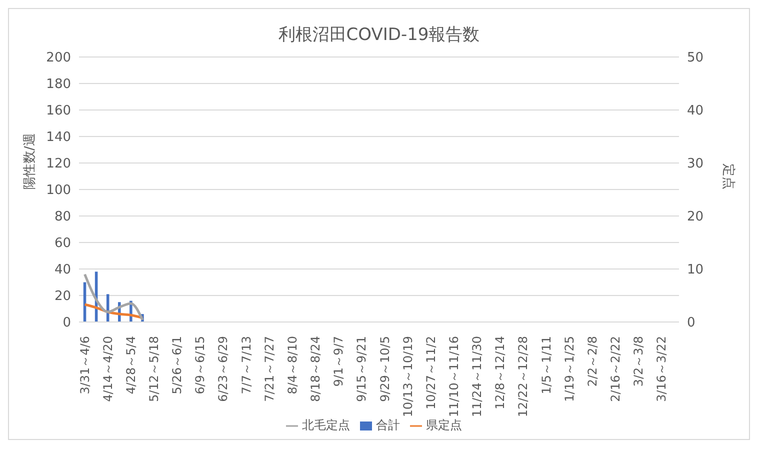  I want to click on x-tick-label: 8/18～8/24, so click(315, 369).